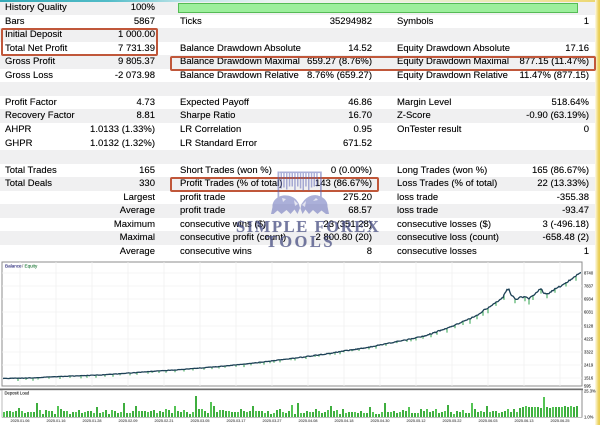 The height and width of the screenshot is (425, 600). I want to click on svg-text: 1516, so click(589, 378).